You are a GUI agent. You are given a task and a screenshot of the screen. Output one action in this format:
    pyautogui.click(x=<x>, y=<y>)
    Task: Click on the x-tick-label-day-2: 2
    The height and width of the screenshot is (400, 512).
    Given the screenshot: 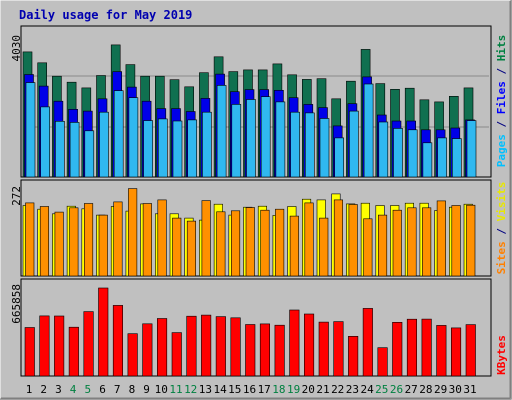 What is the action you would take?
    pyautogui.click(x=43, y=389)
    